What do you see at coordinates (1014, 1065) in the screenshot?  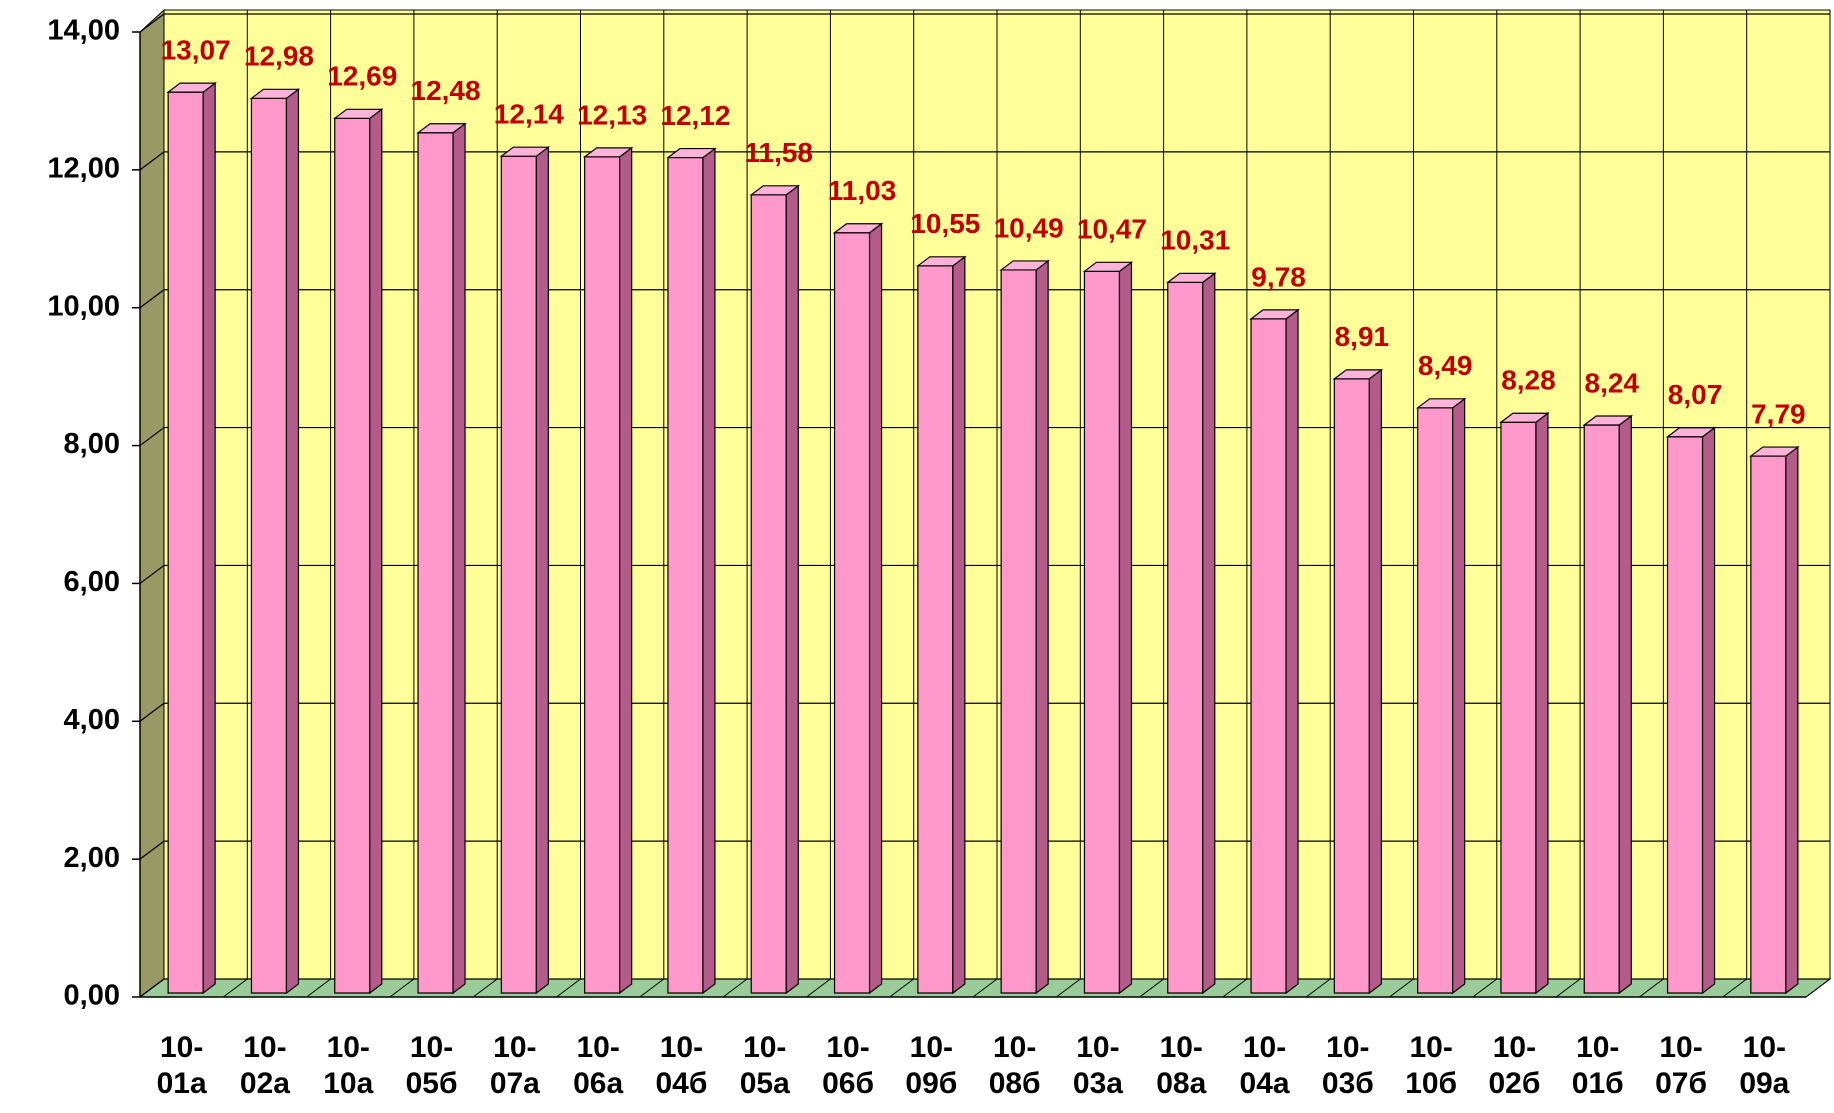 I see `x-tick-label: 10-08б` at bounding box center [1014, 1065].